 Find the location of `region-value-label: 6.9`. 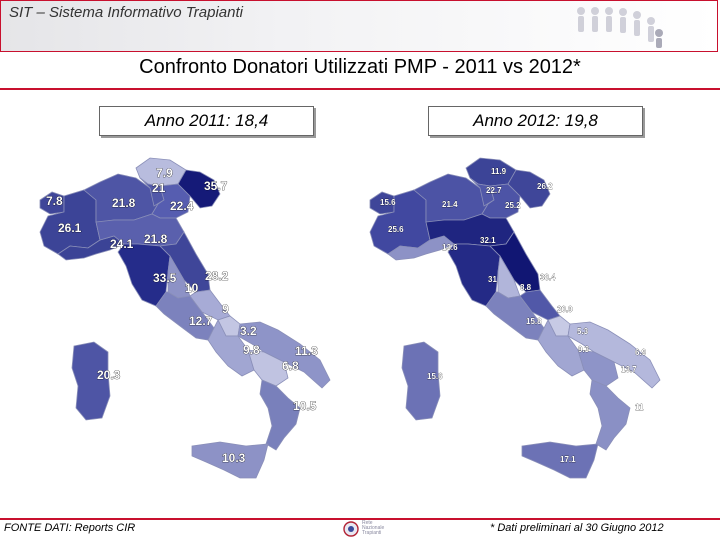

region-value-label: 6.9 is located at coordinates (641, 352).